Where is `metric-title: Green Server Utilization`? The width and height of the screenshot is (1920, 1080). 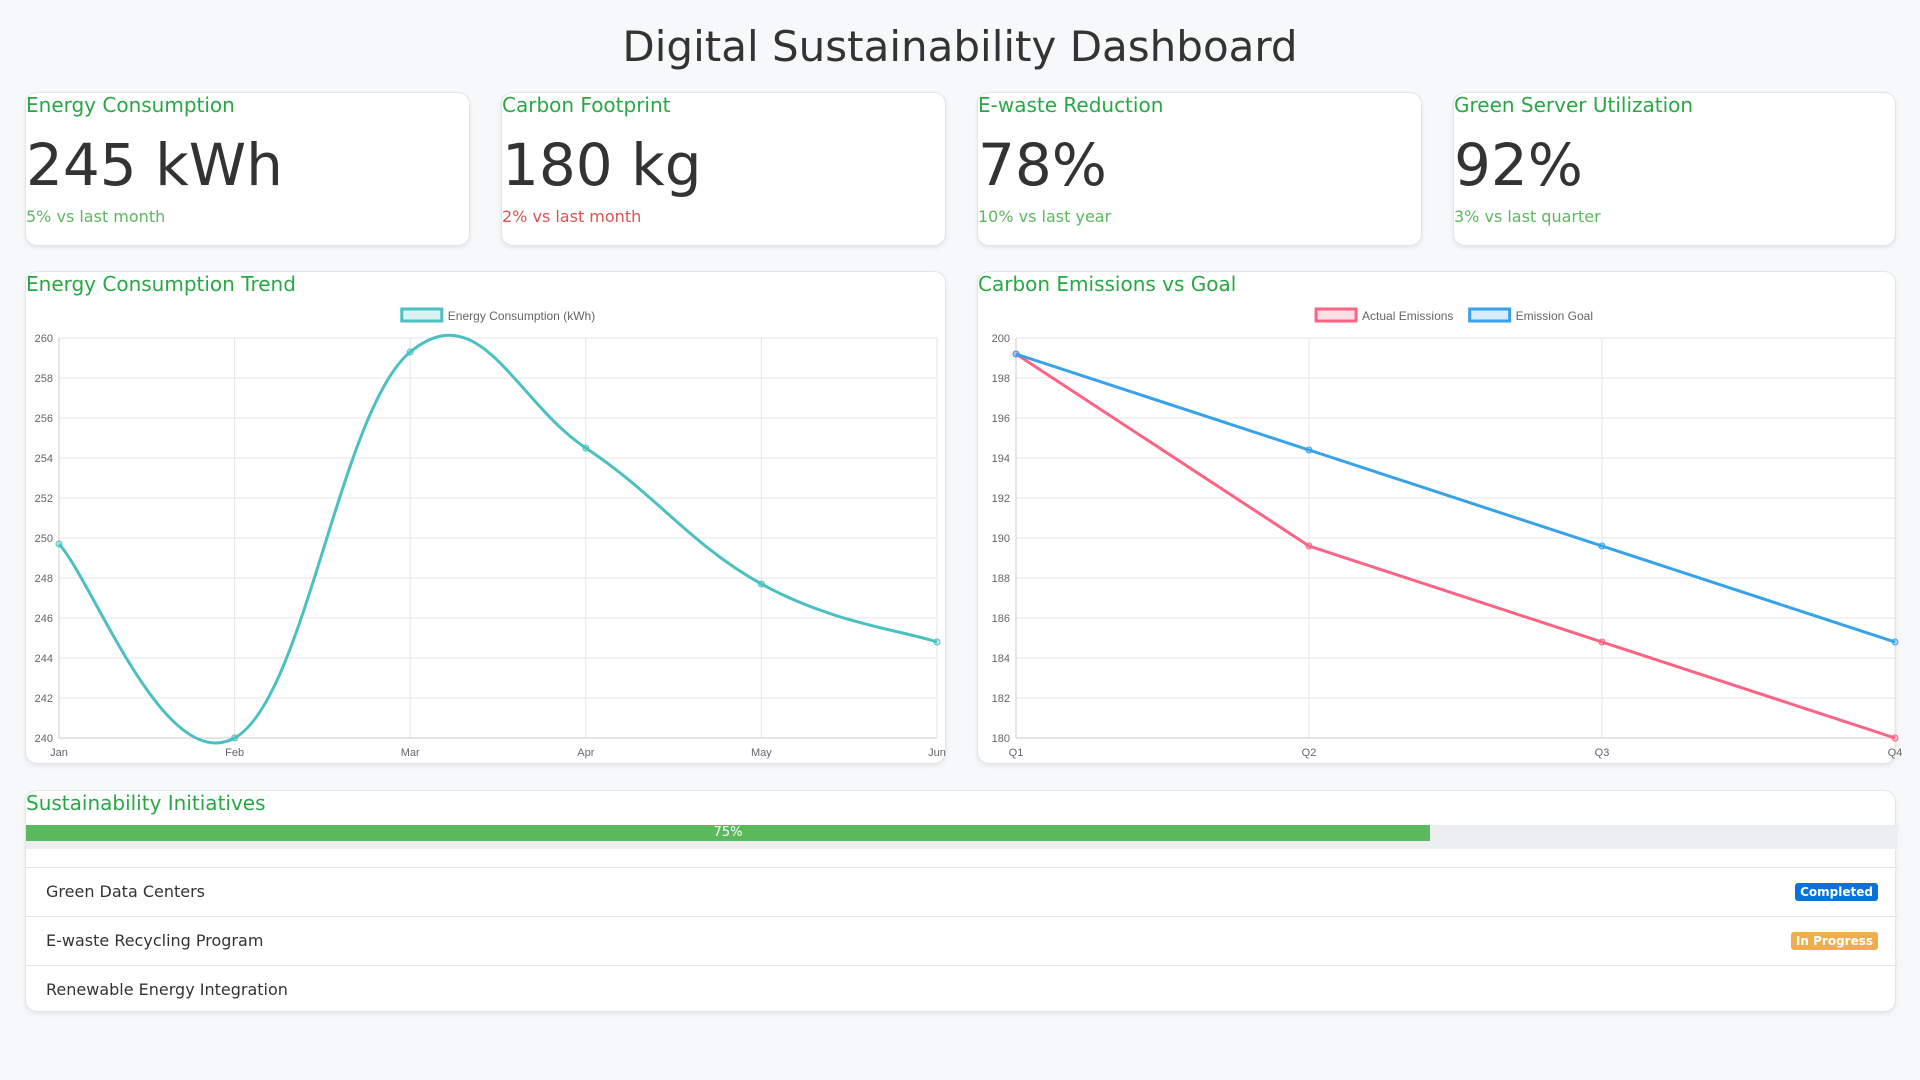
metric-title: Green Server Utilization is located at coordinates (1574, 105).